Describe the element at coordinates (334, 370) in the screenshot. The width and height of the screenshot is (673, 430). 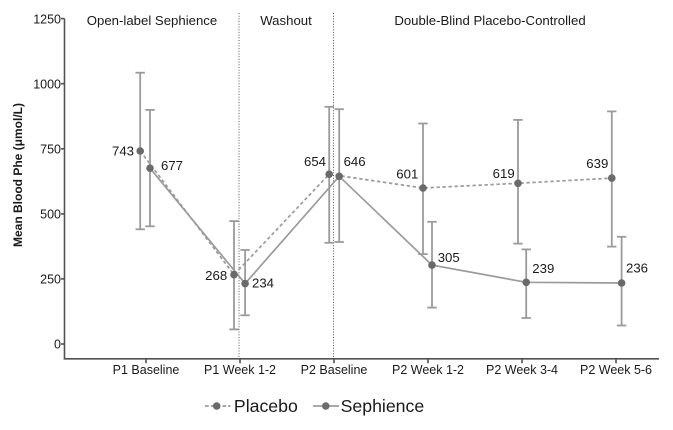
I see `svg-text: P2 Baseline` at that location.